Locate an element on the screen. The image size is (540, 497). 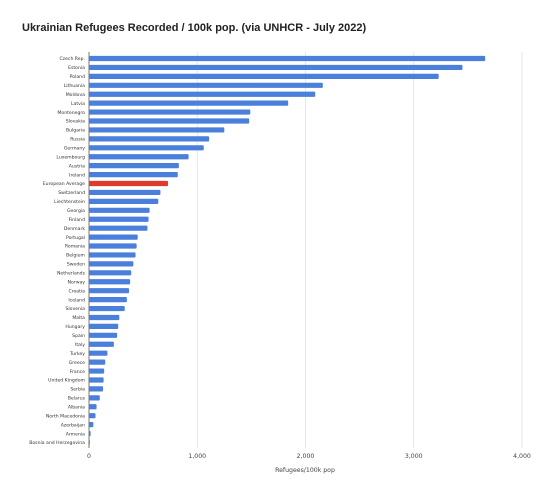
x-tick-label: 3,000 is located at coordinates (414, 456).